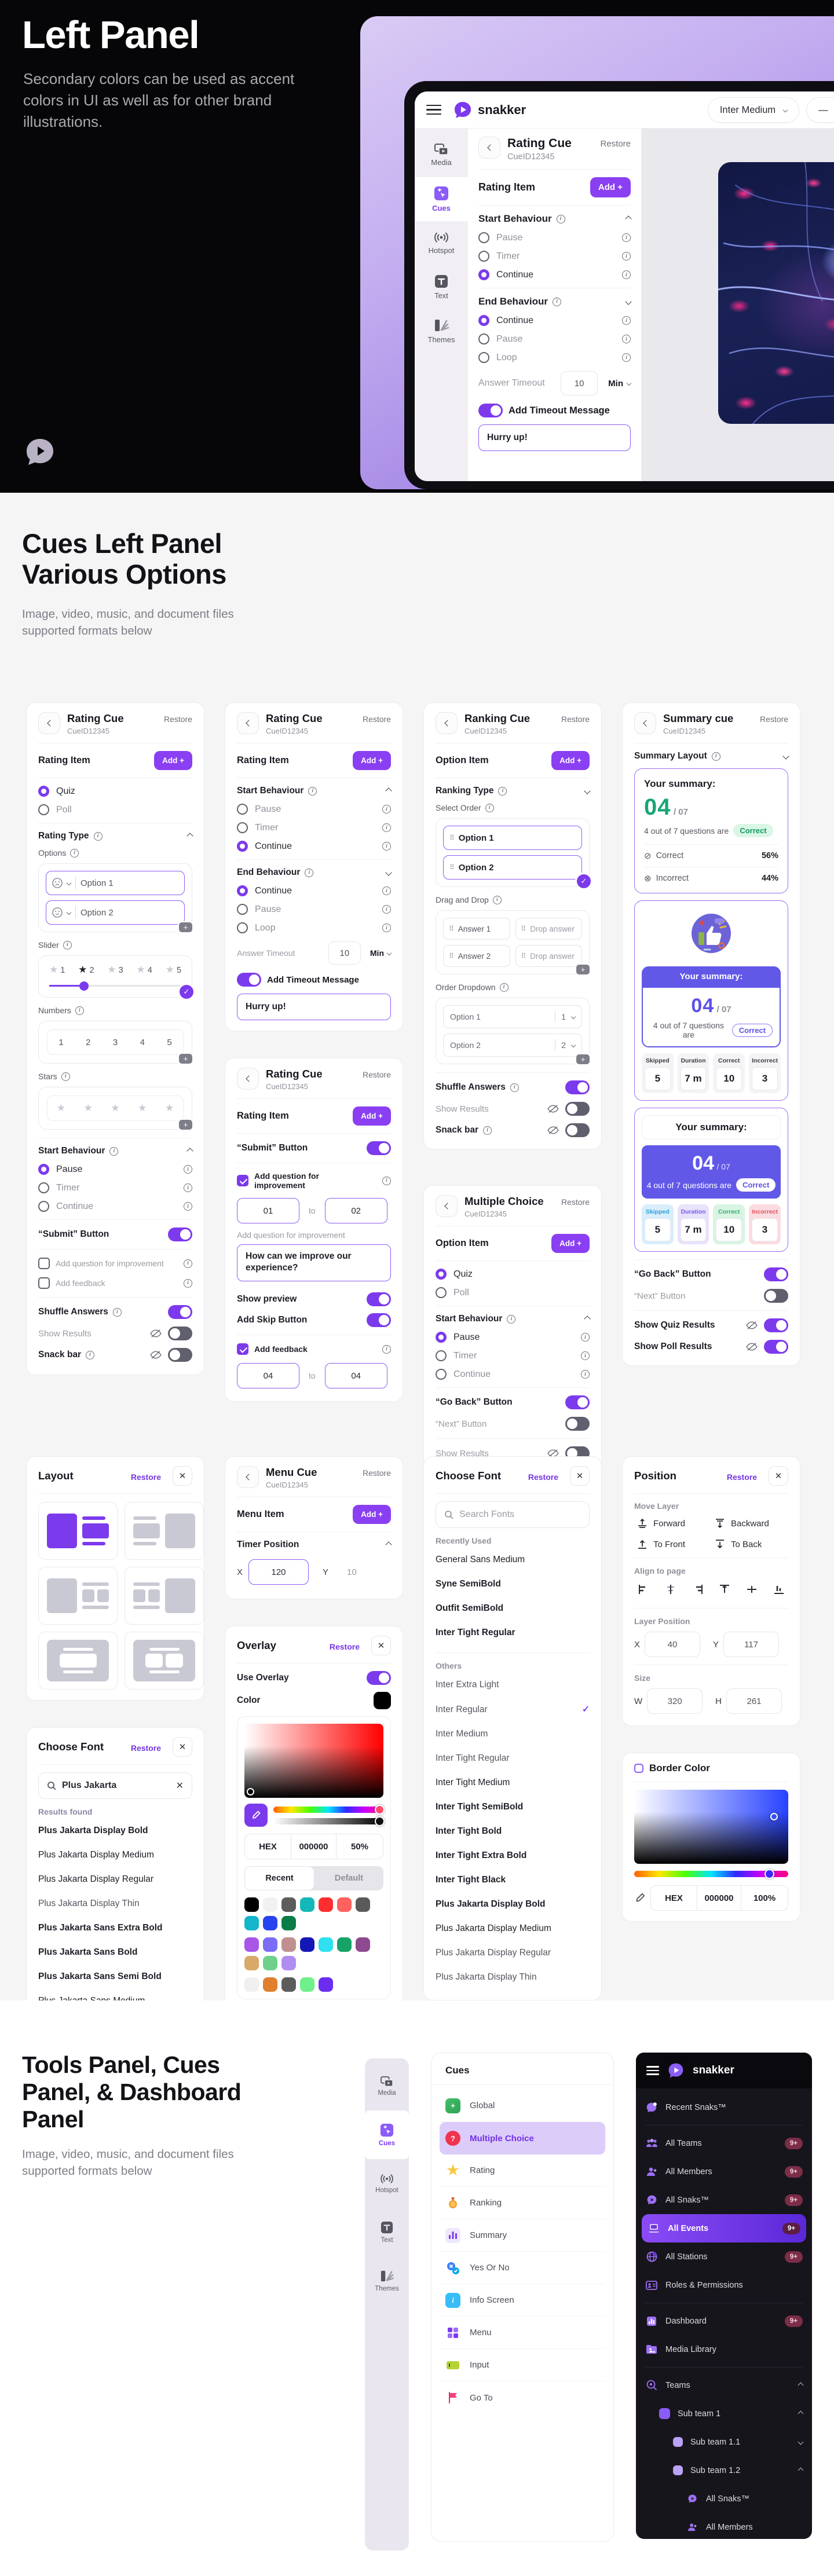 The height and width of the screenshot is (2576, 834). What do you see at coordinates (554, 358) in the screenshot?
I see `radio-option: Loop i` at bounding box center [554, 358].